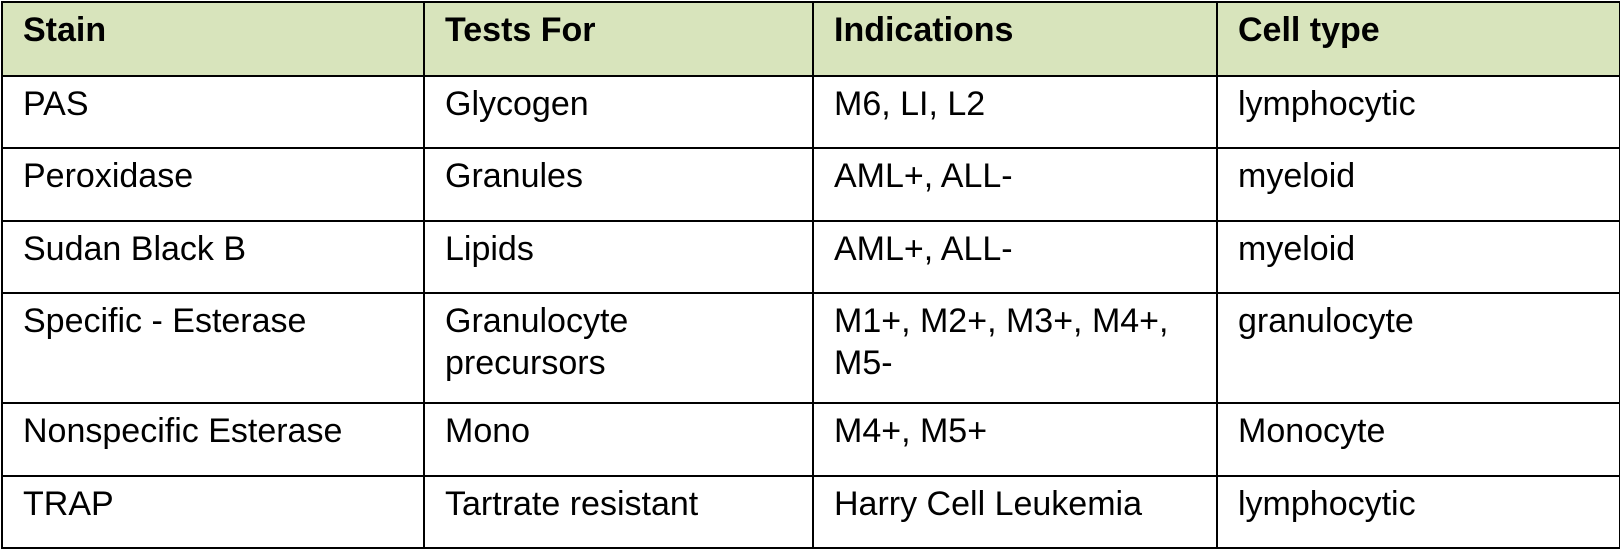 The width and height of the screenshot is (1620, 550). I want to click on table-row: Peroxidase Granules AML+, ALL-myeloid, so click(810, 184).